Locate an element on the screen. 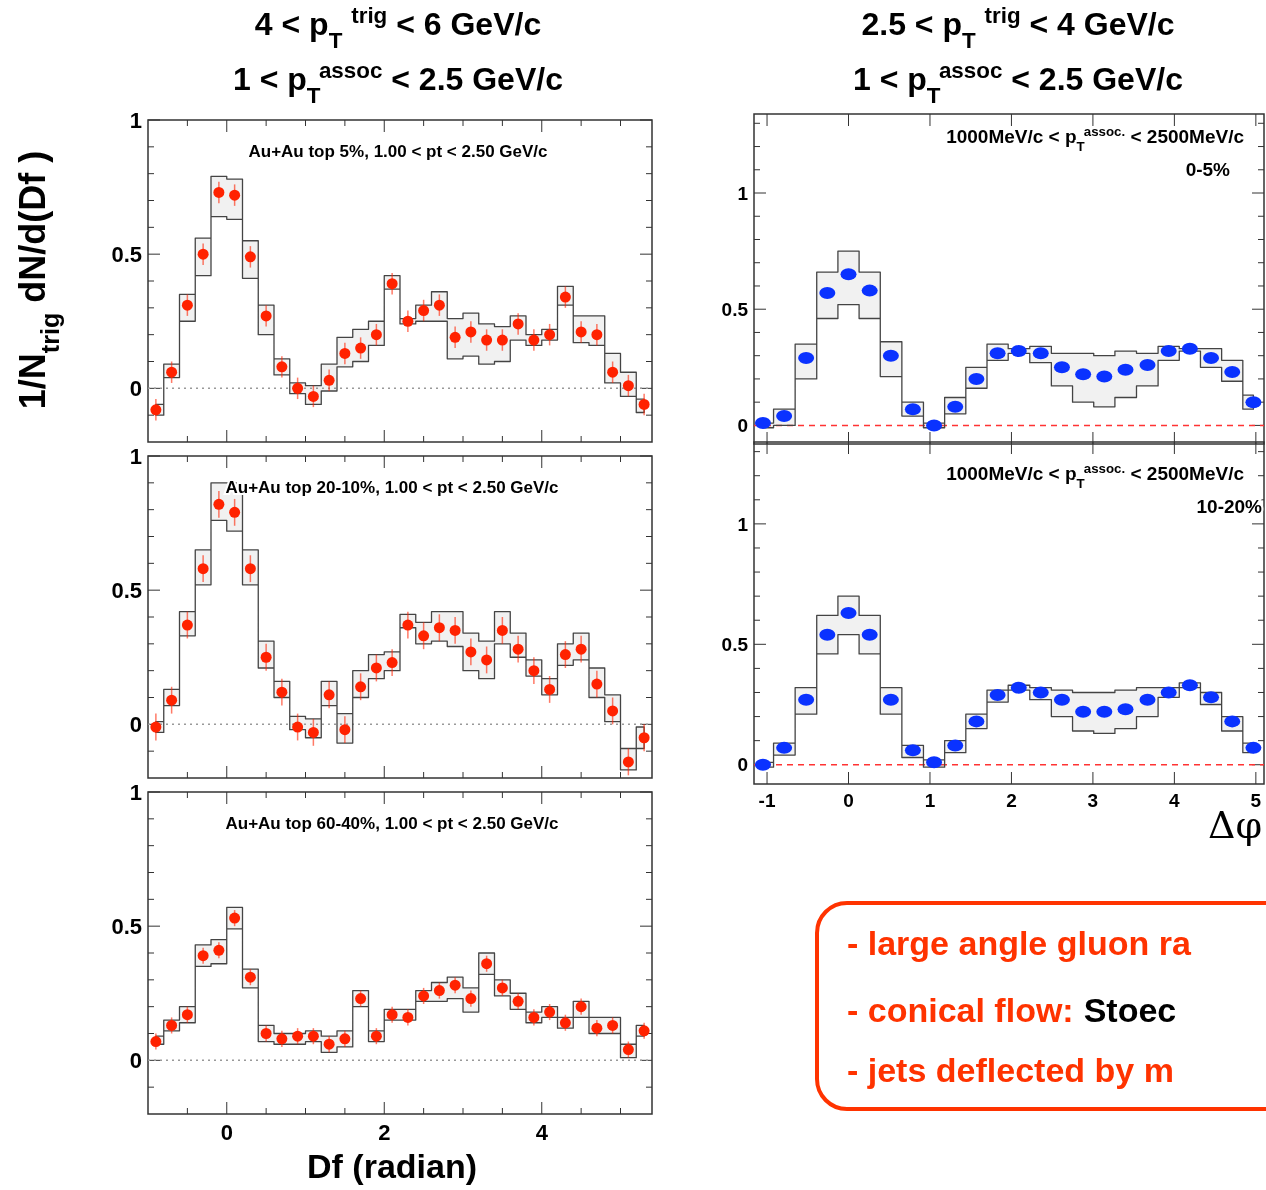  x-tick-label: 2 is located at coordinates (384, 1132).